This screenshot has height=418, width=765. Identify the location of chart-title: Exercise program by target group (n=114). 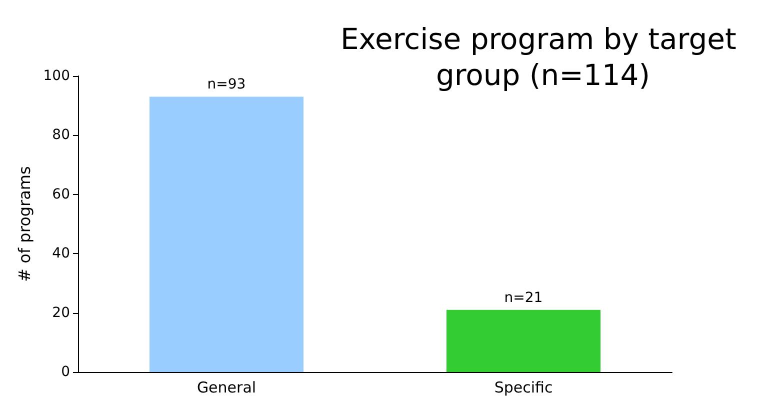
(543, 57).